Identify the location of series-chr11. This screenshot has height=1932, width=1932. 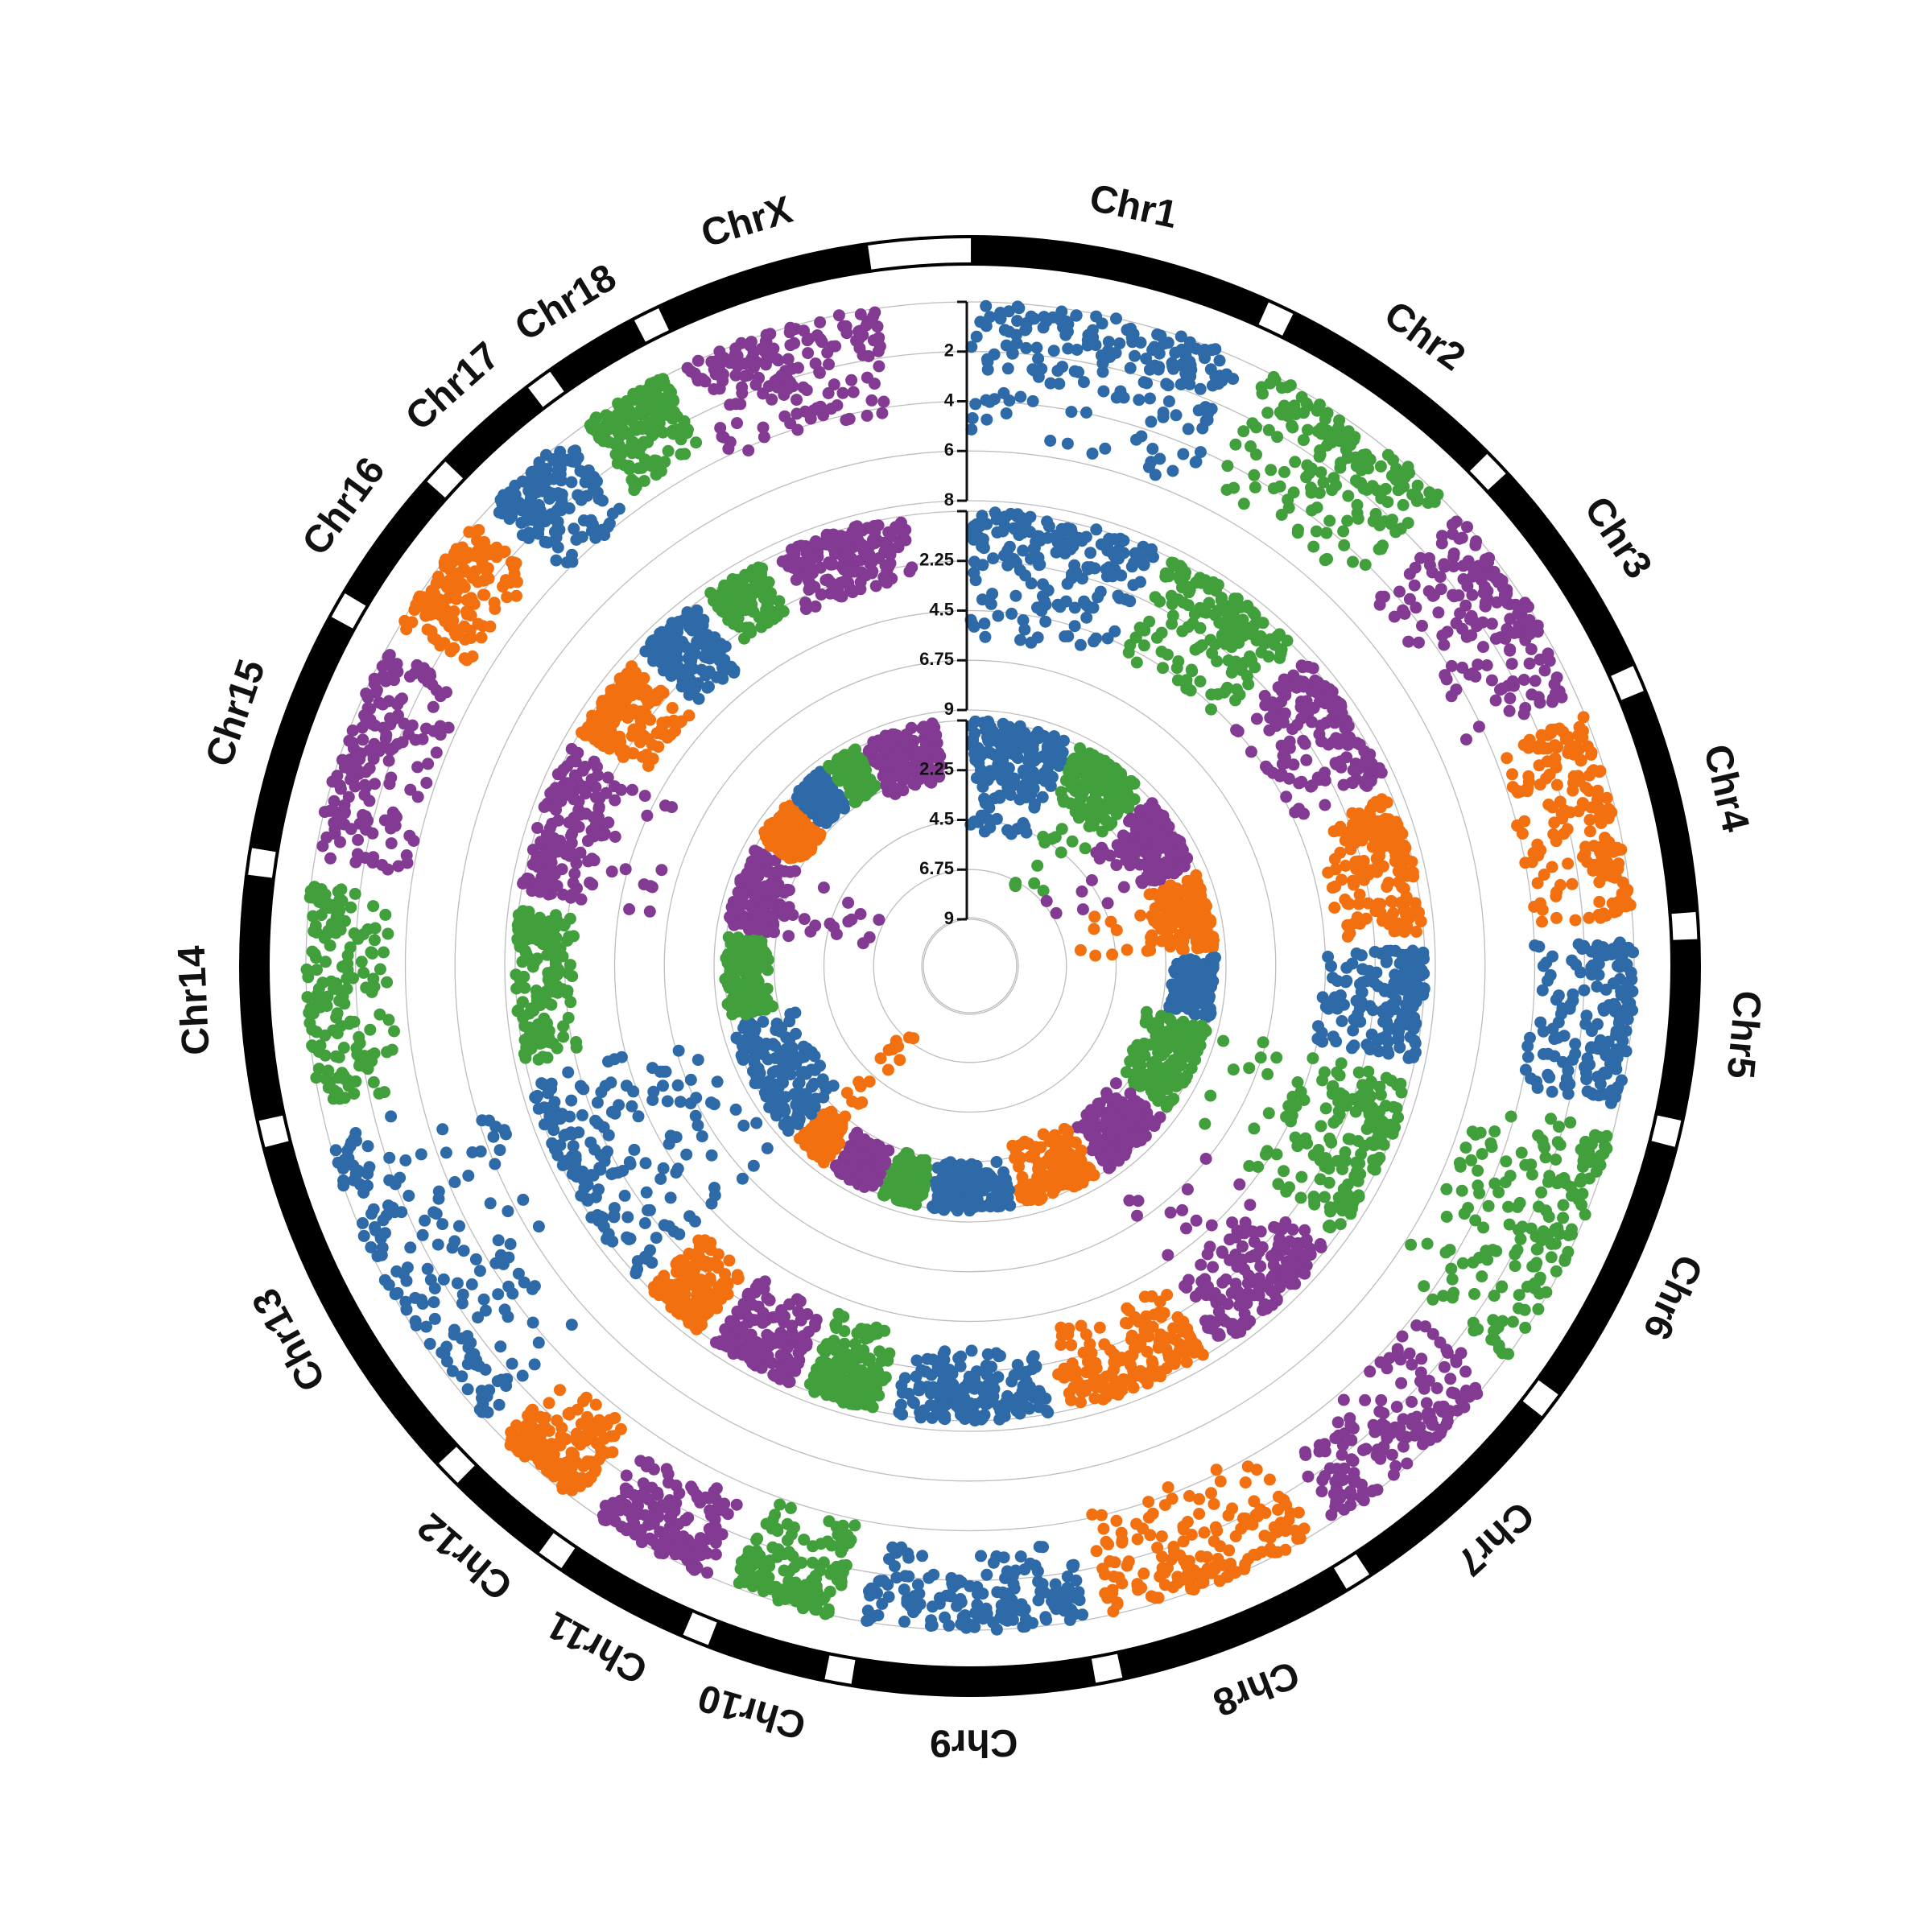
(670, 1517).